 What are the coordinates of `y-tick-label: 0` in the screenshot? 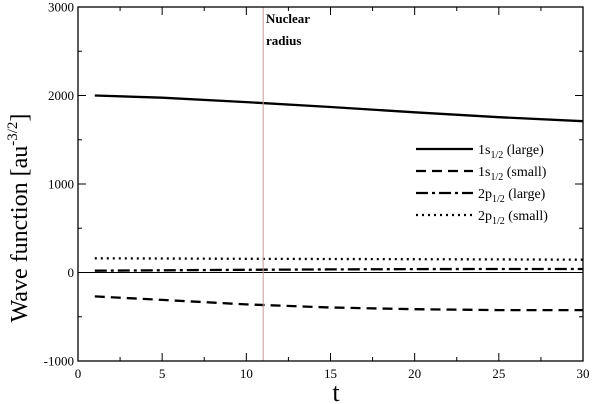 It's located at (71, 272).